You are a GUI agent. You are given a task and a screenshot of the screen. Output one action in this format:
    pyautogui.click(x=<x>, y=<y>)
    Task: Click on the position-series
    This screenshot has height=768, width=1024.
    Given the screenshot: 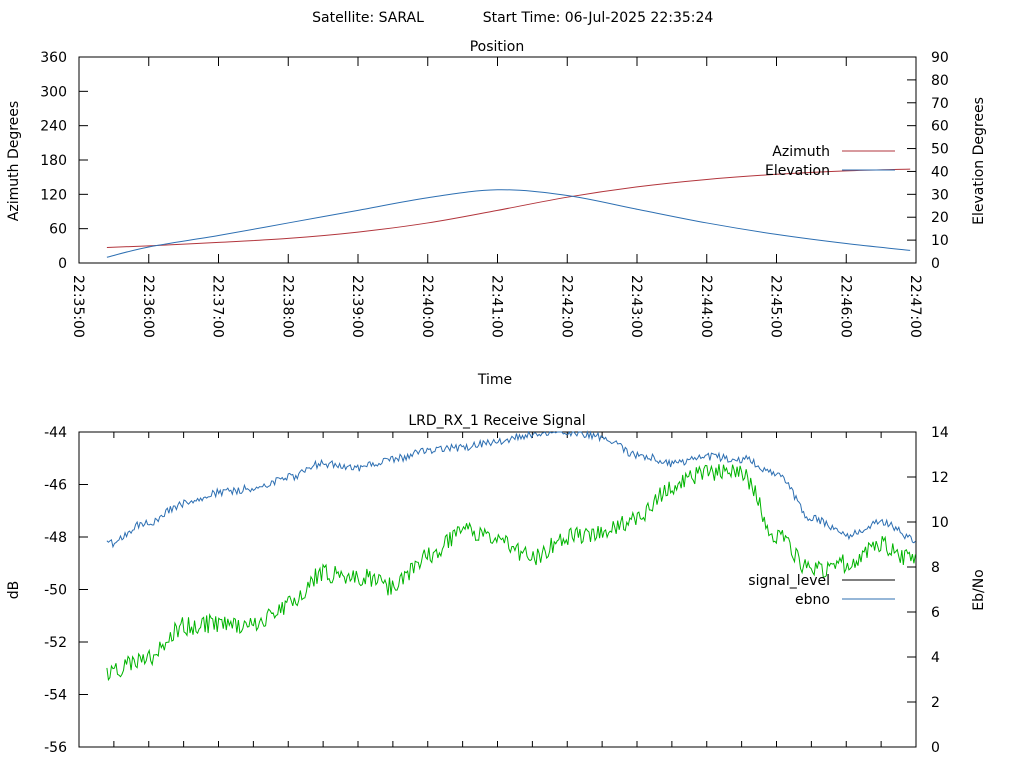 What is the action you would take?
    pyautogui.click(x=508, y=213)
    